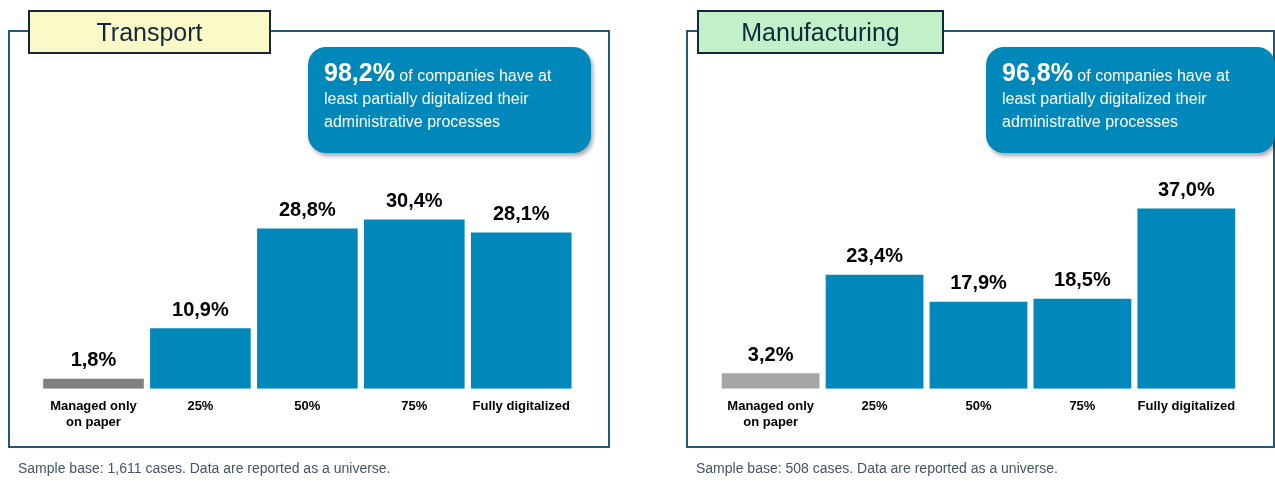 The image size is (1275, 485). What do you see at coordinates (1130, 100) in the screenshot?
I see `text: 96,8% of companies have at least partially digitalized their administrative processes` at bounding box center [1130, 100].